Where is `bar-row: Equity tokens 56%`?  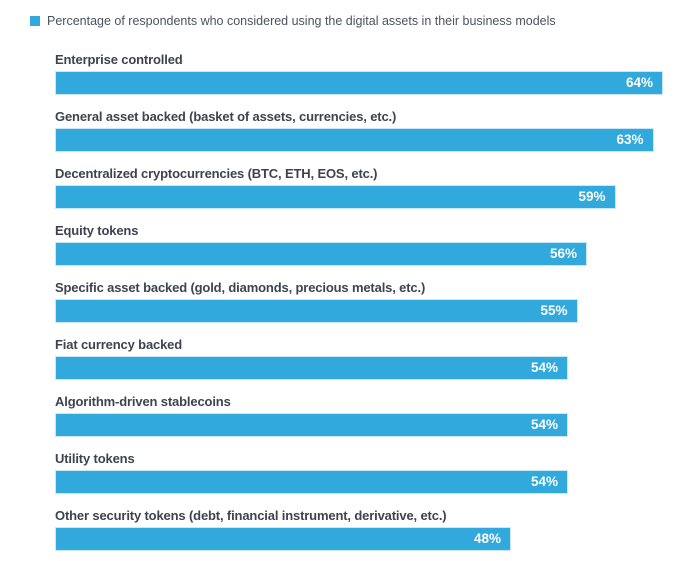 bar-row: Equity tokens 56% is located at coordinates (371, 244).